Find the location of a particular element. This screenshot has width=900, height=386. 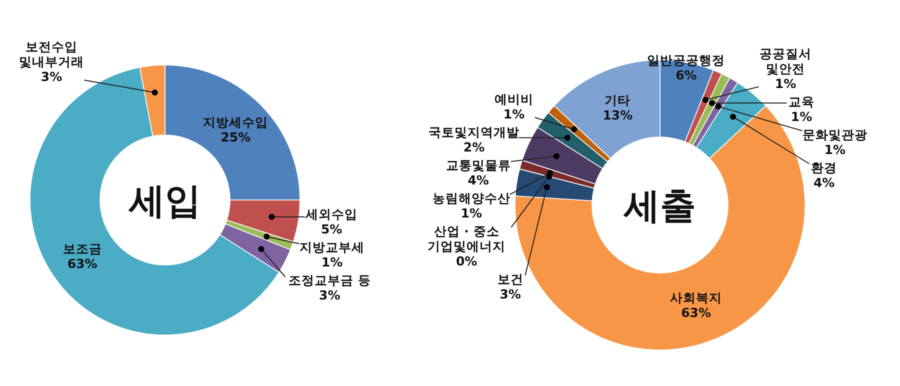

slice-label: 환경 is located at coordinates (824, 167).